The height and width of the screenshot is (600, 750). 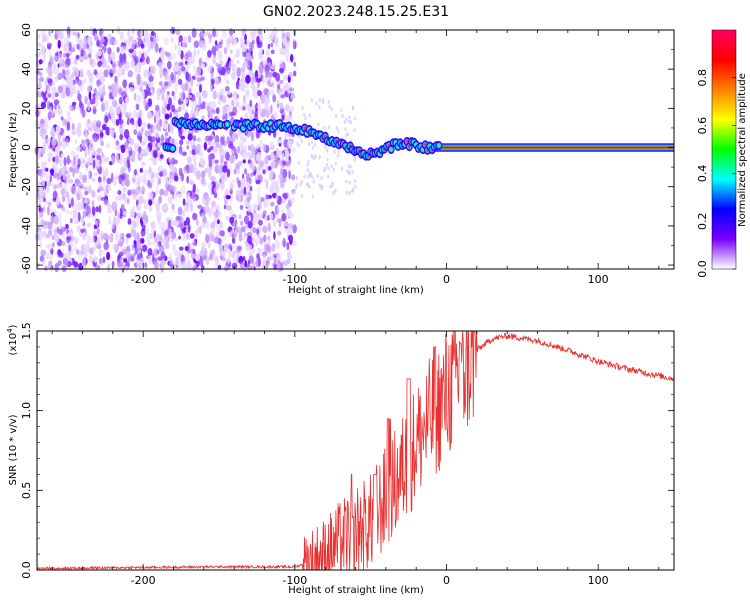 What do you see at coordinates (26, 331) in the screenshot?
I see `y-tick-label: 1.5` at bounding box center [26, 331].